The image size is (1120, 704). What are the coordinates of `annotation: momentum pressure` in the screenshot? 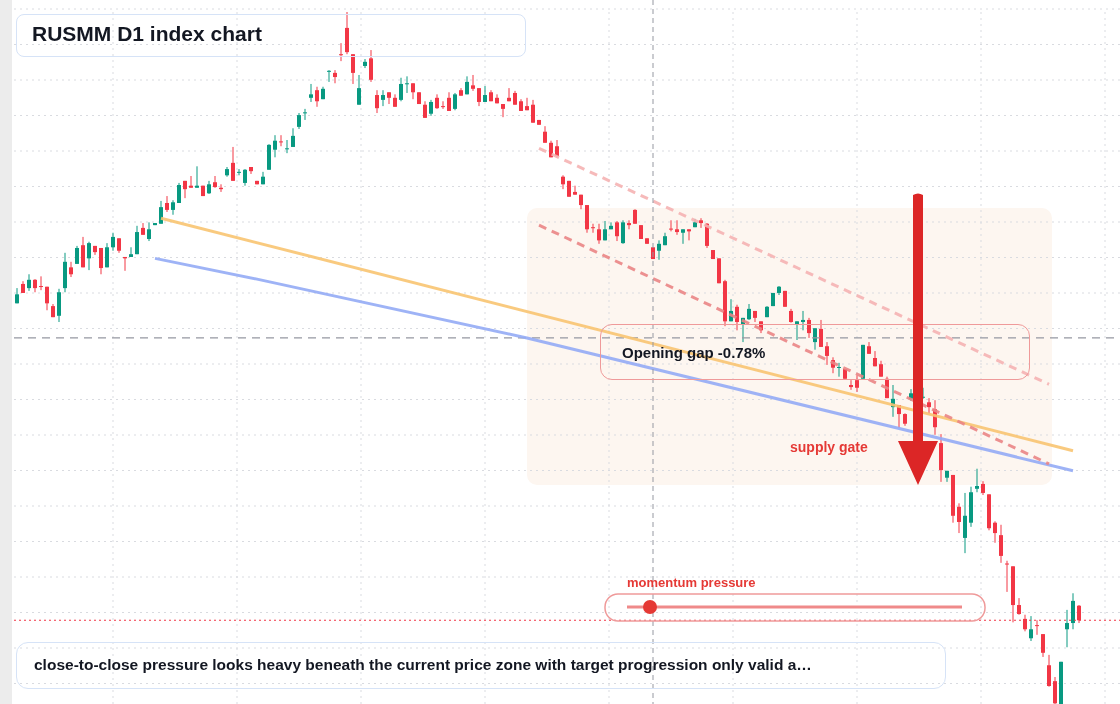 It's located at (691, 582).